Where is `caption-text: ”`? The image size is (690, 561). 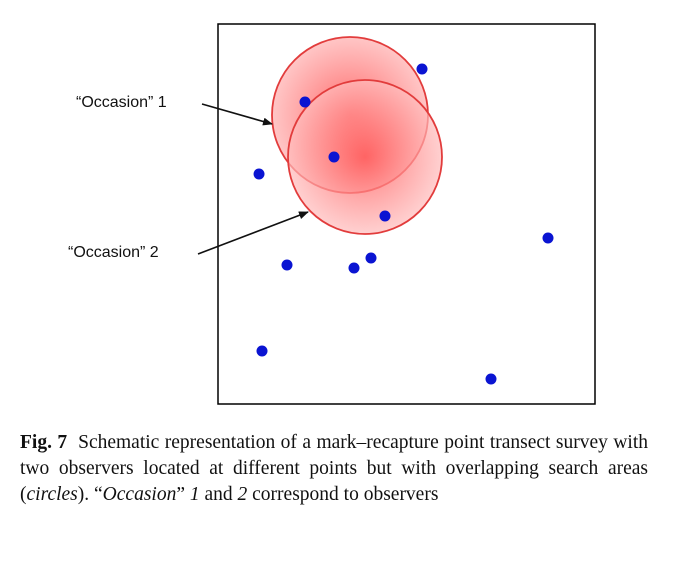 caption-text: ” is located at coordinates (183, 494).